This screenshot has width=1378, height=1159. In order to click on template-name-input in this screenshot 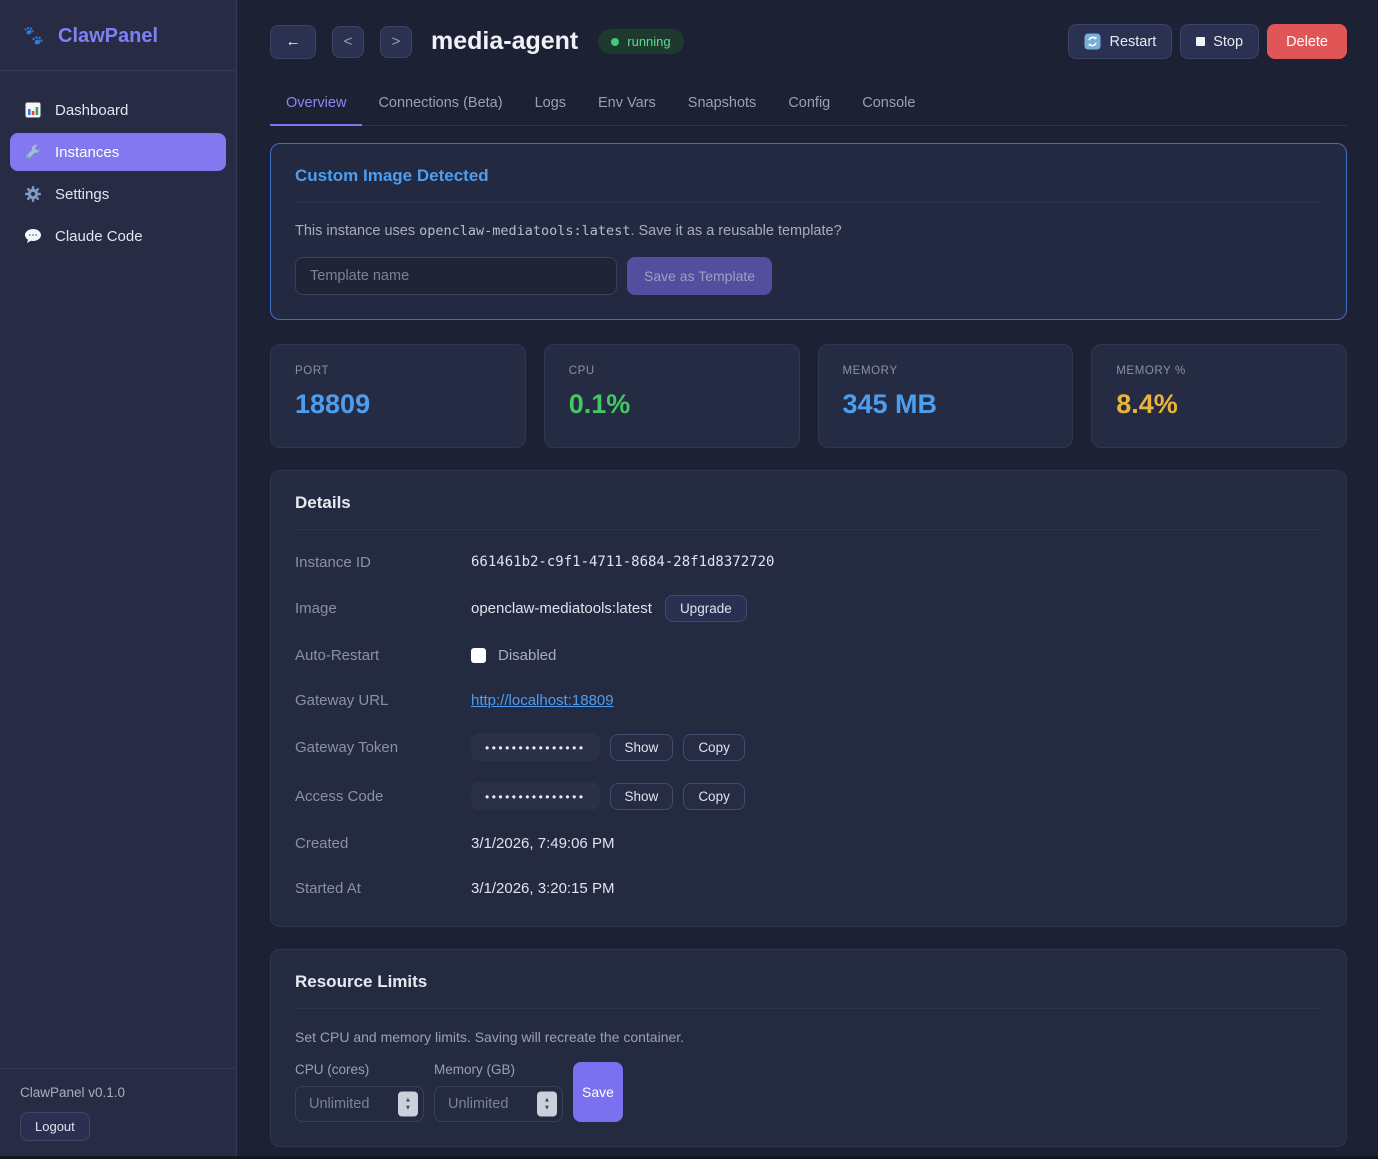, I will do `click(456, 276)`.